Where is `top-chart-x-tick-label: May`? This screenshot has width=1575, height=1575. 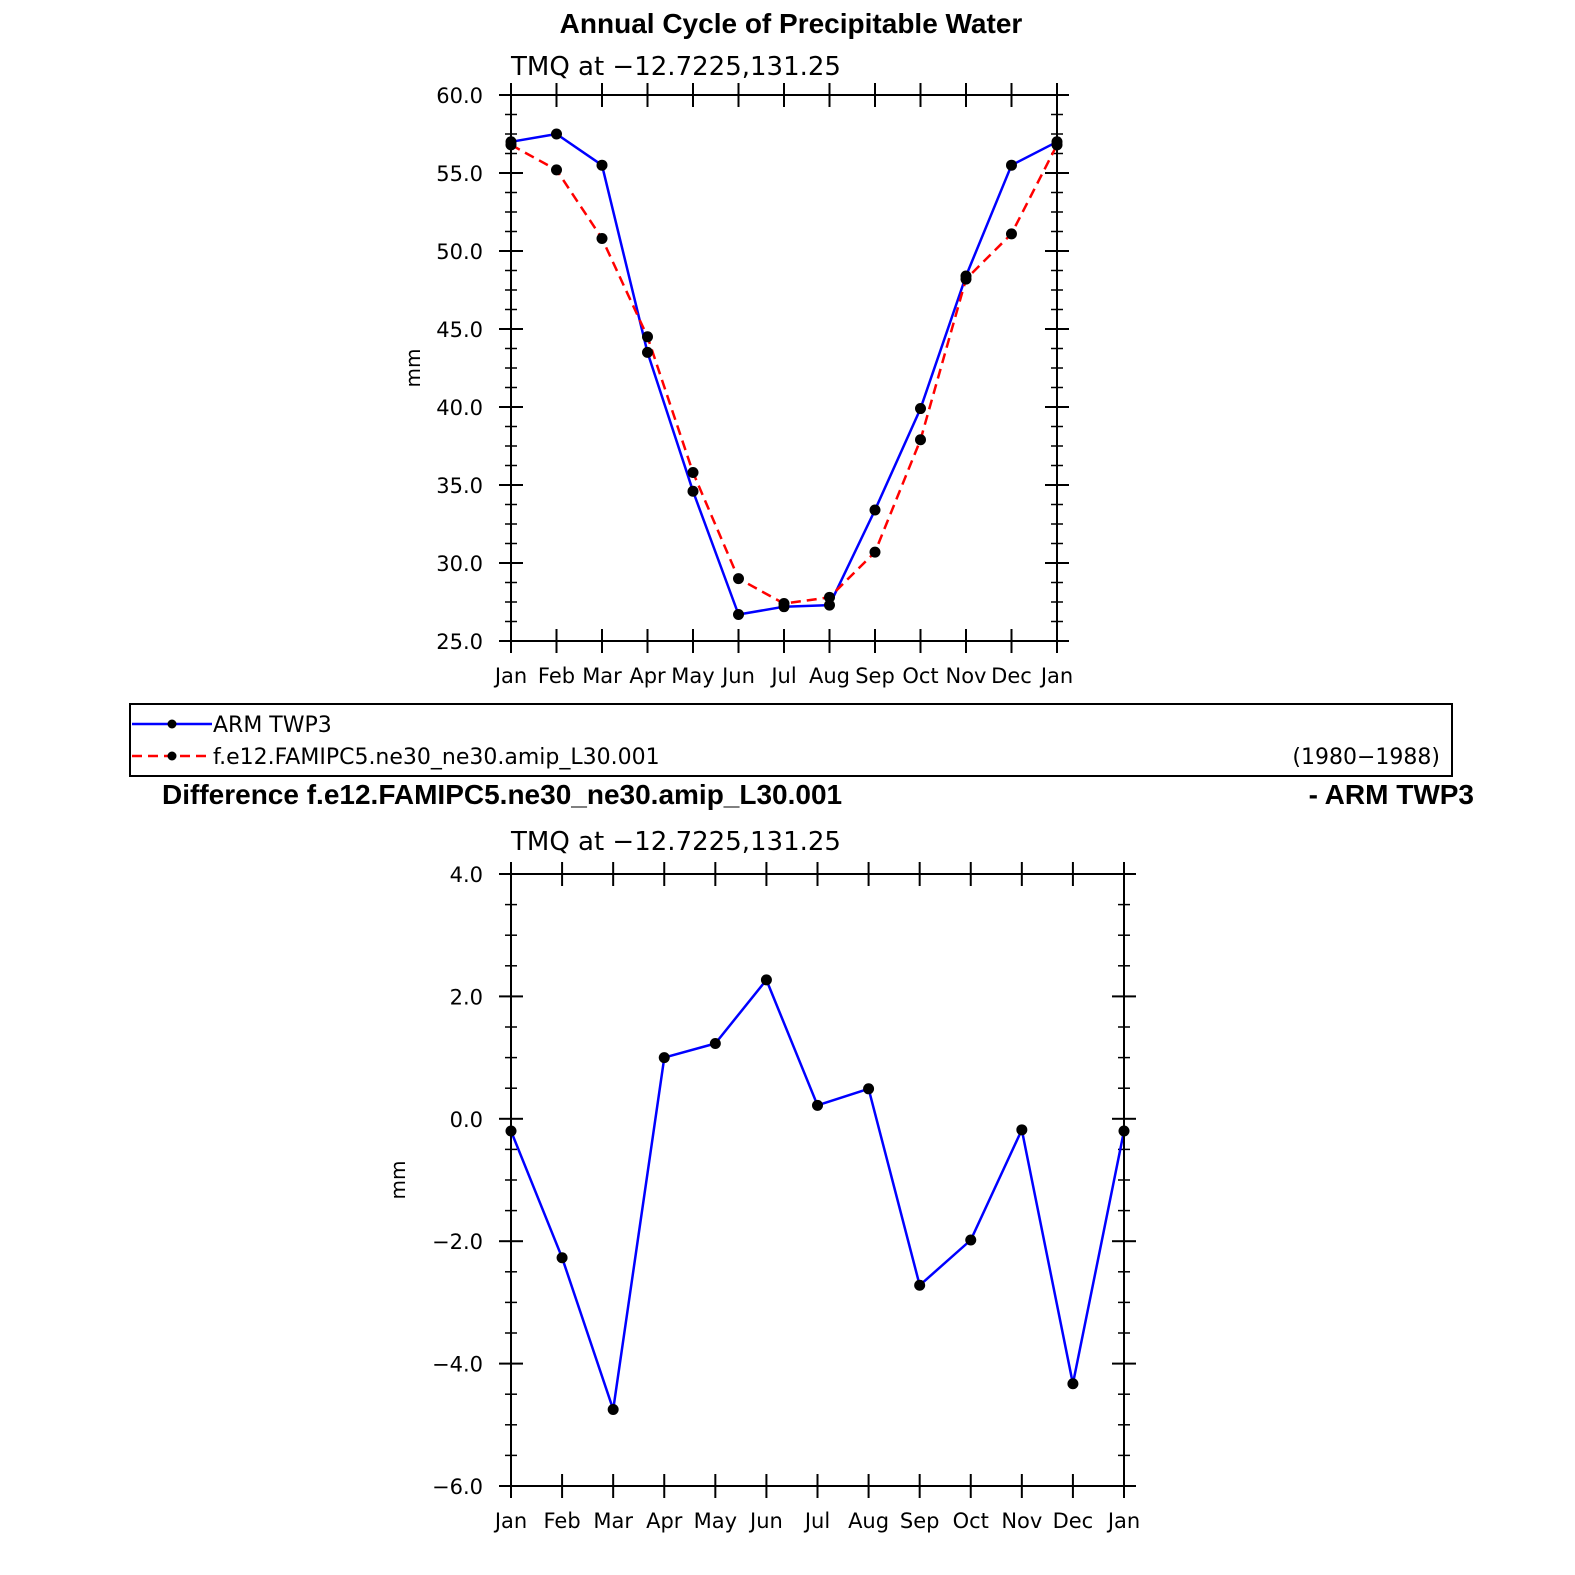 top-chart-x-tick-label: May is located at coordinates (692, 676).